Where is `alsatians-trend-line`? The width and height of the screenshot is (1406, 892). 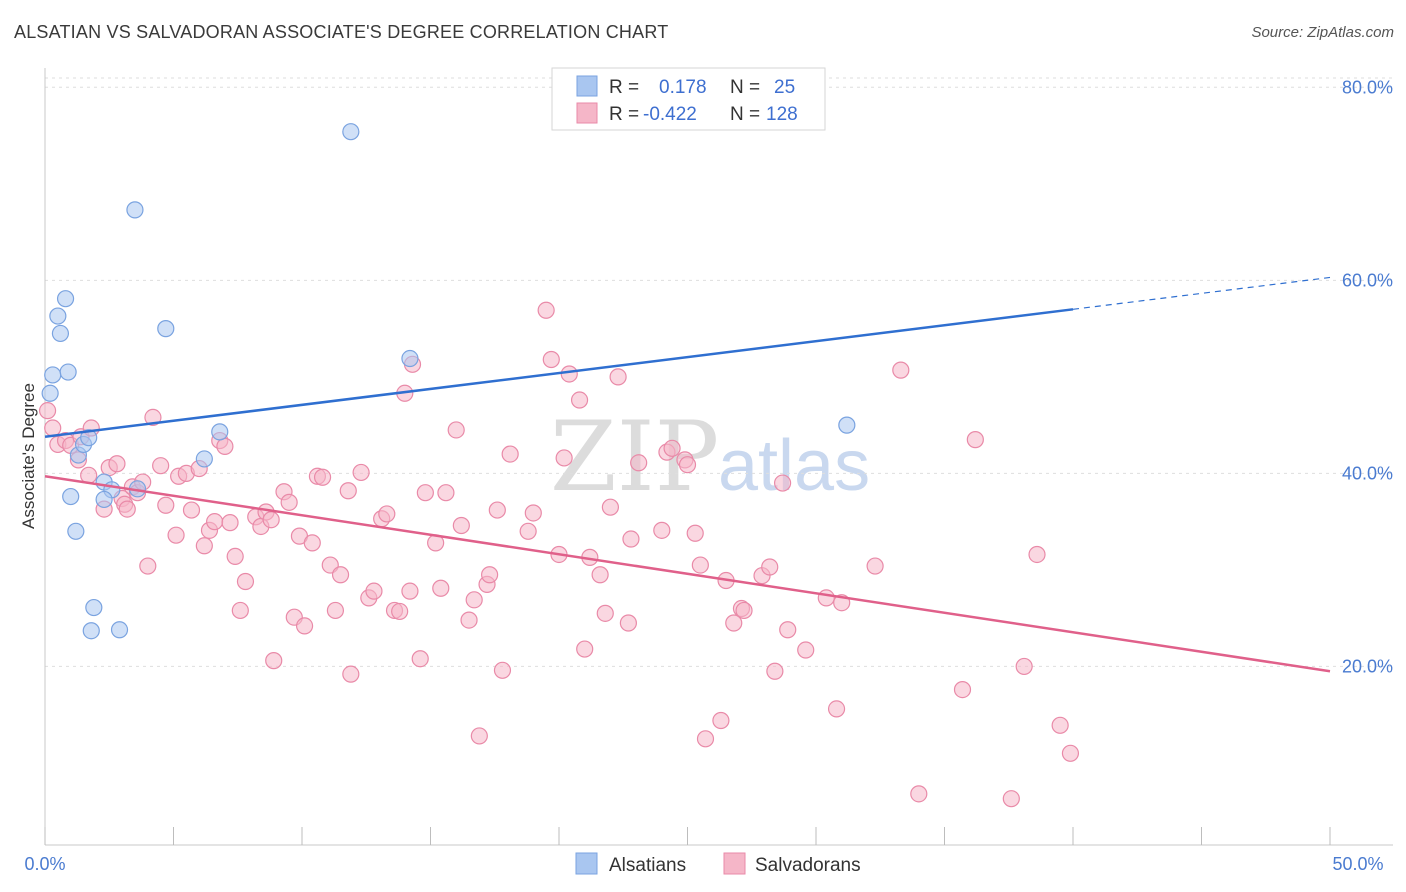 alsatians-trend-line is located at coordinates (559, 373).